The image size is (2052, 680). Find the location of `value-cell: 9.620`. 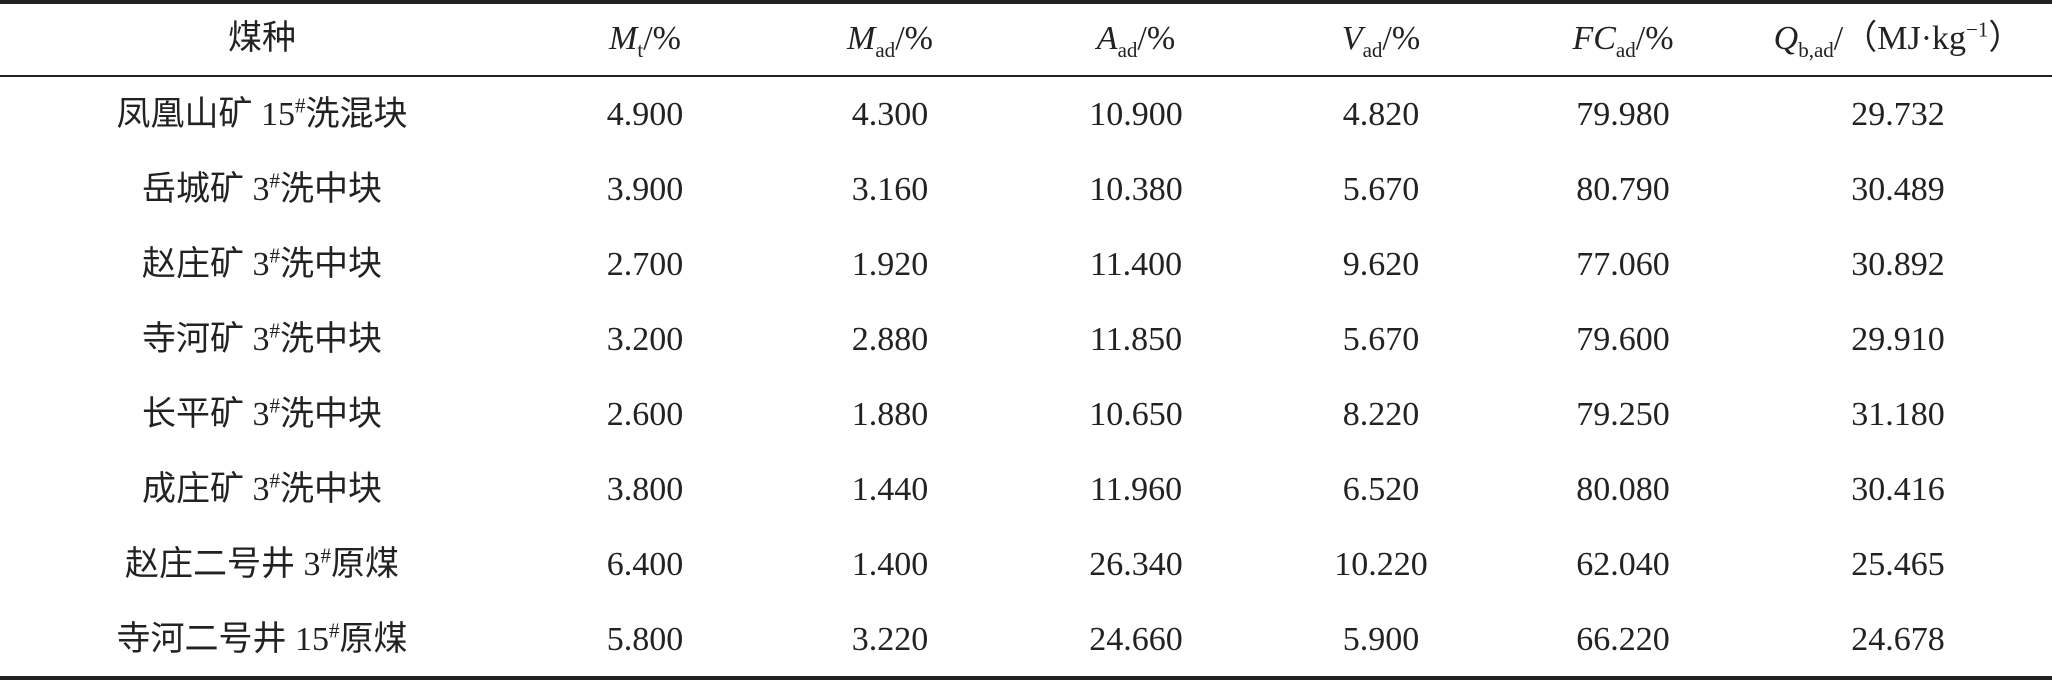

value-cell: 9.620 is located at coordinates (1381, 264).